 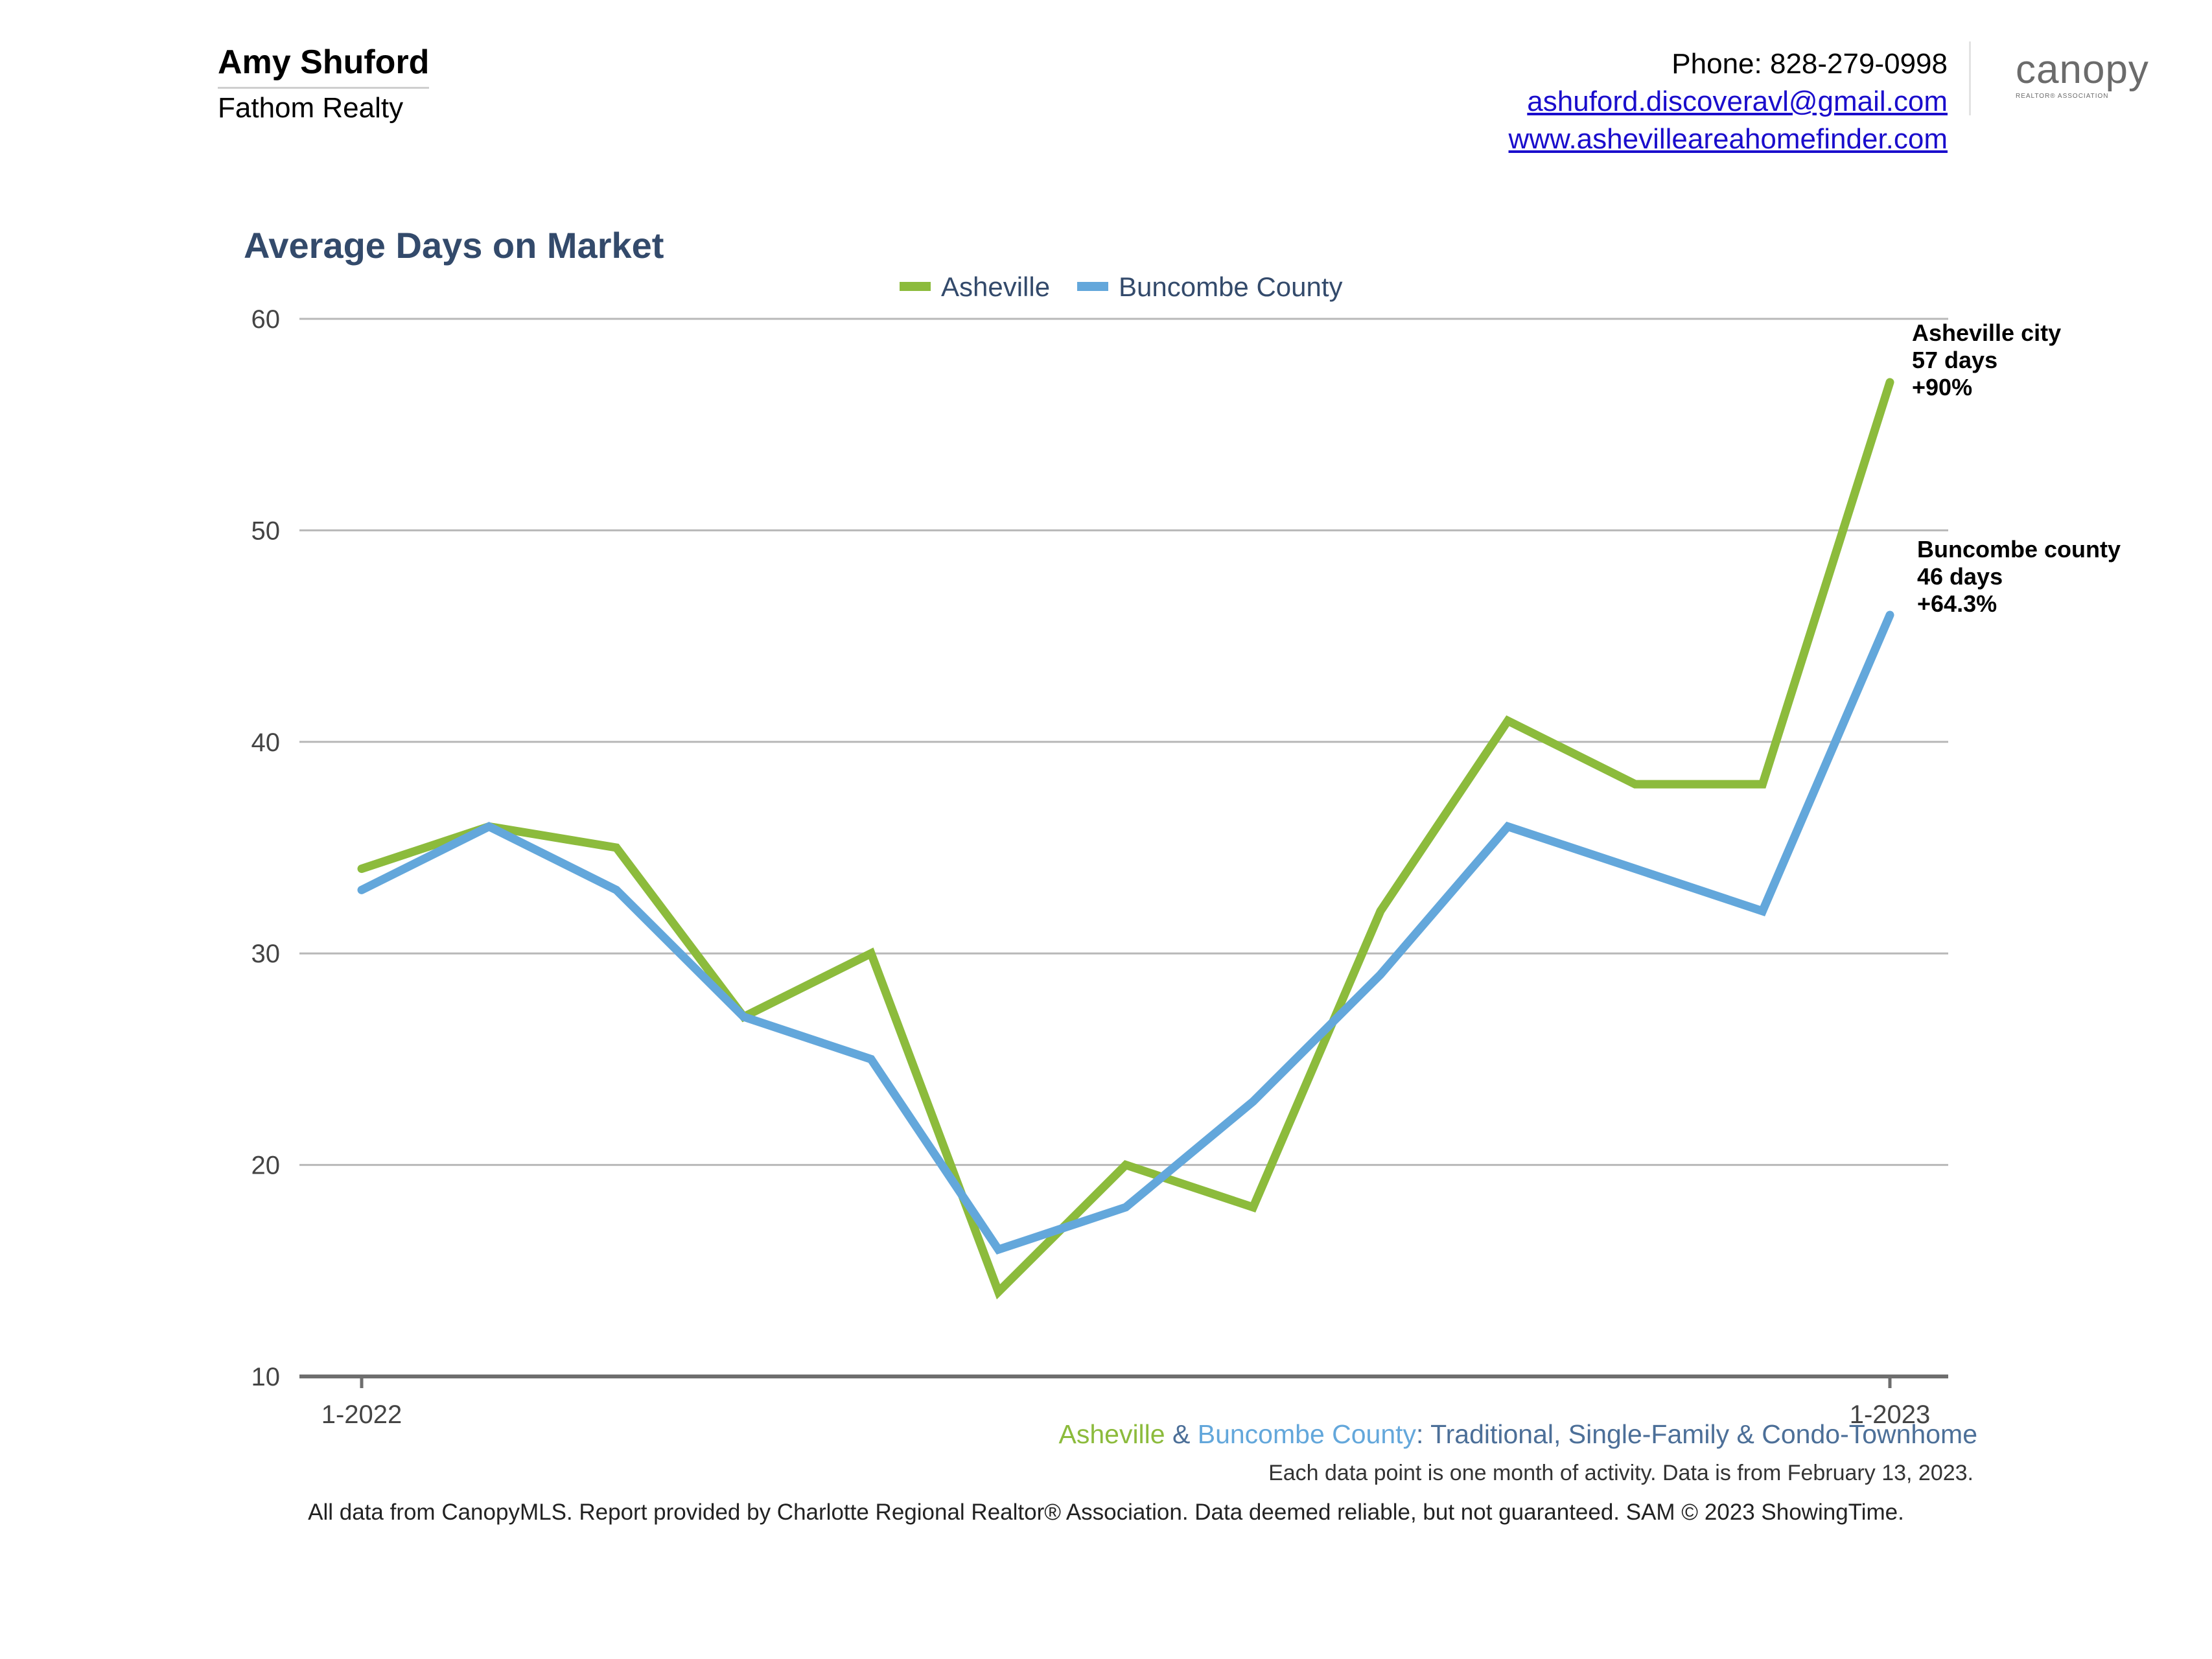 I want to click on logo-wordmark: canopy, so click(x=2082, y=69).